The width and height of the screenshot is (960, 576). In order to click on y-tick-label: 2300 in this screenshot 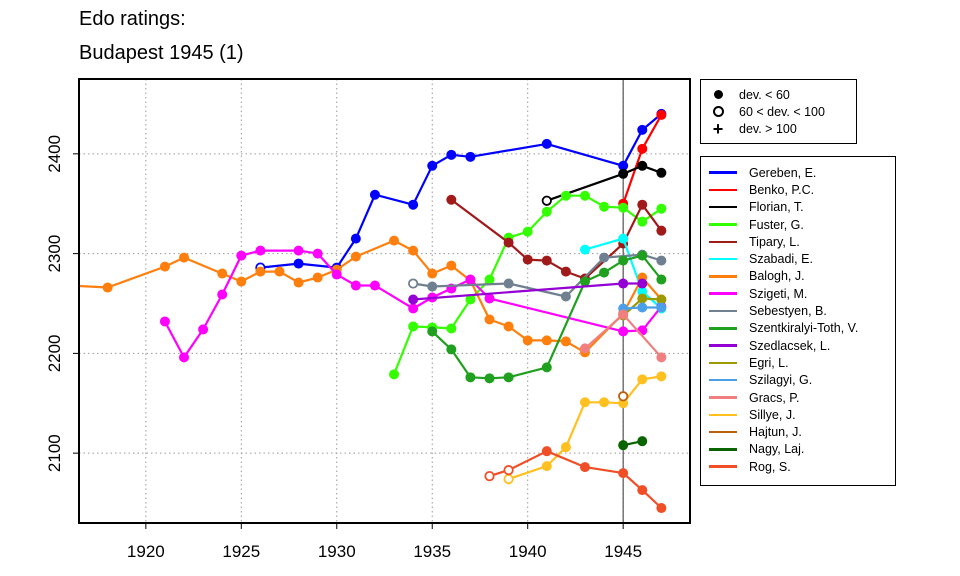, I will do `click(54, 254)`.